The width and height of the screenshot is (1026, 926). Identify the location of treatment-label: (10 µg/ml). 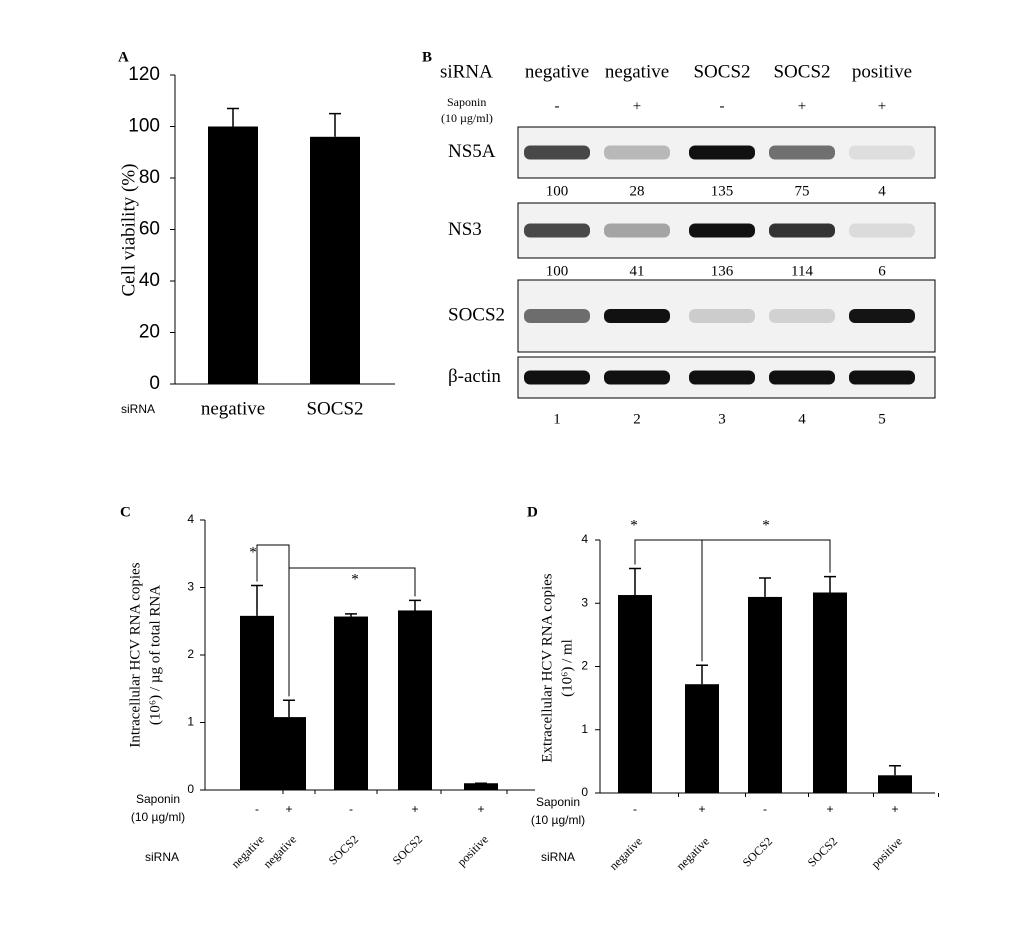
(558, 820).